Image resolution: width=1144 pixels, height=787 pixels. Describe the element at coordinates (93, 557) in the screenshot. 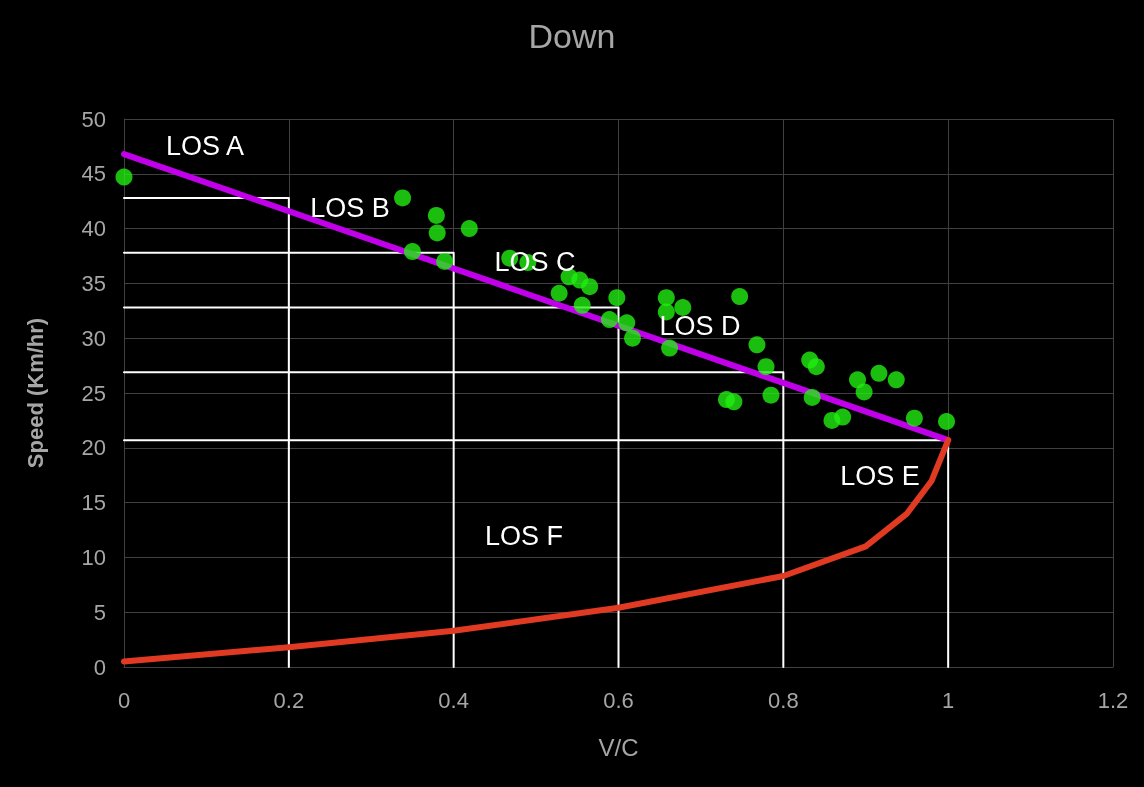

I see `y-tick-label: 10` at that location.